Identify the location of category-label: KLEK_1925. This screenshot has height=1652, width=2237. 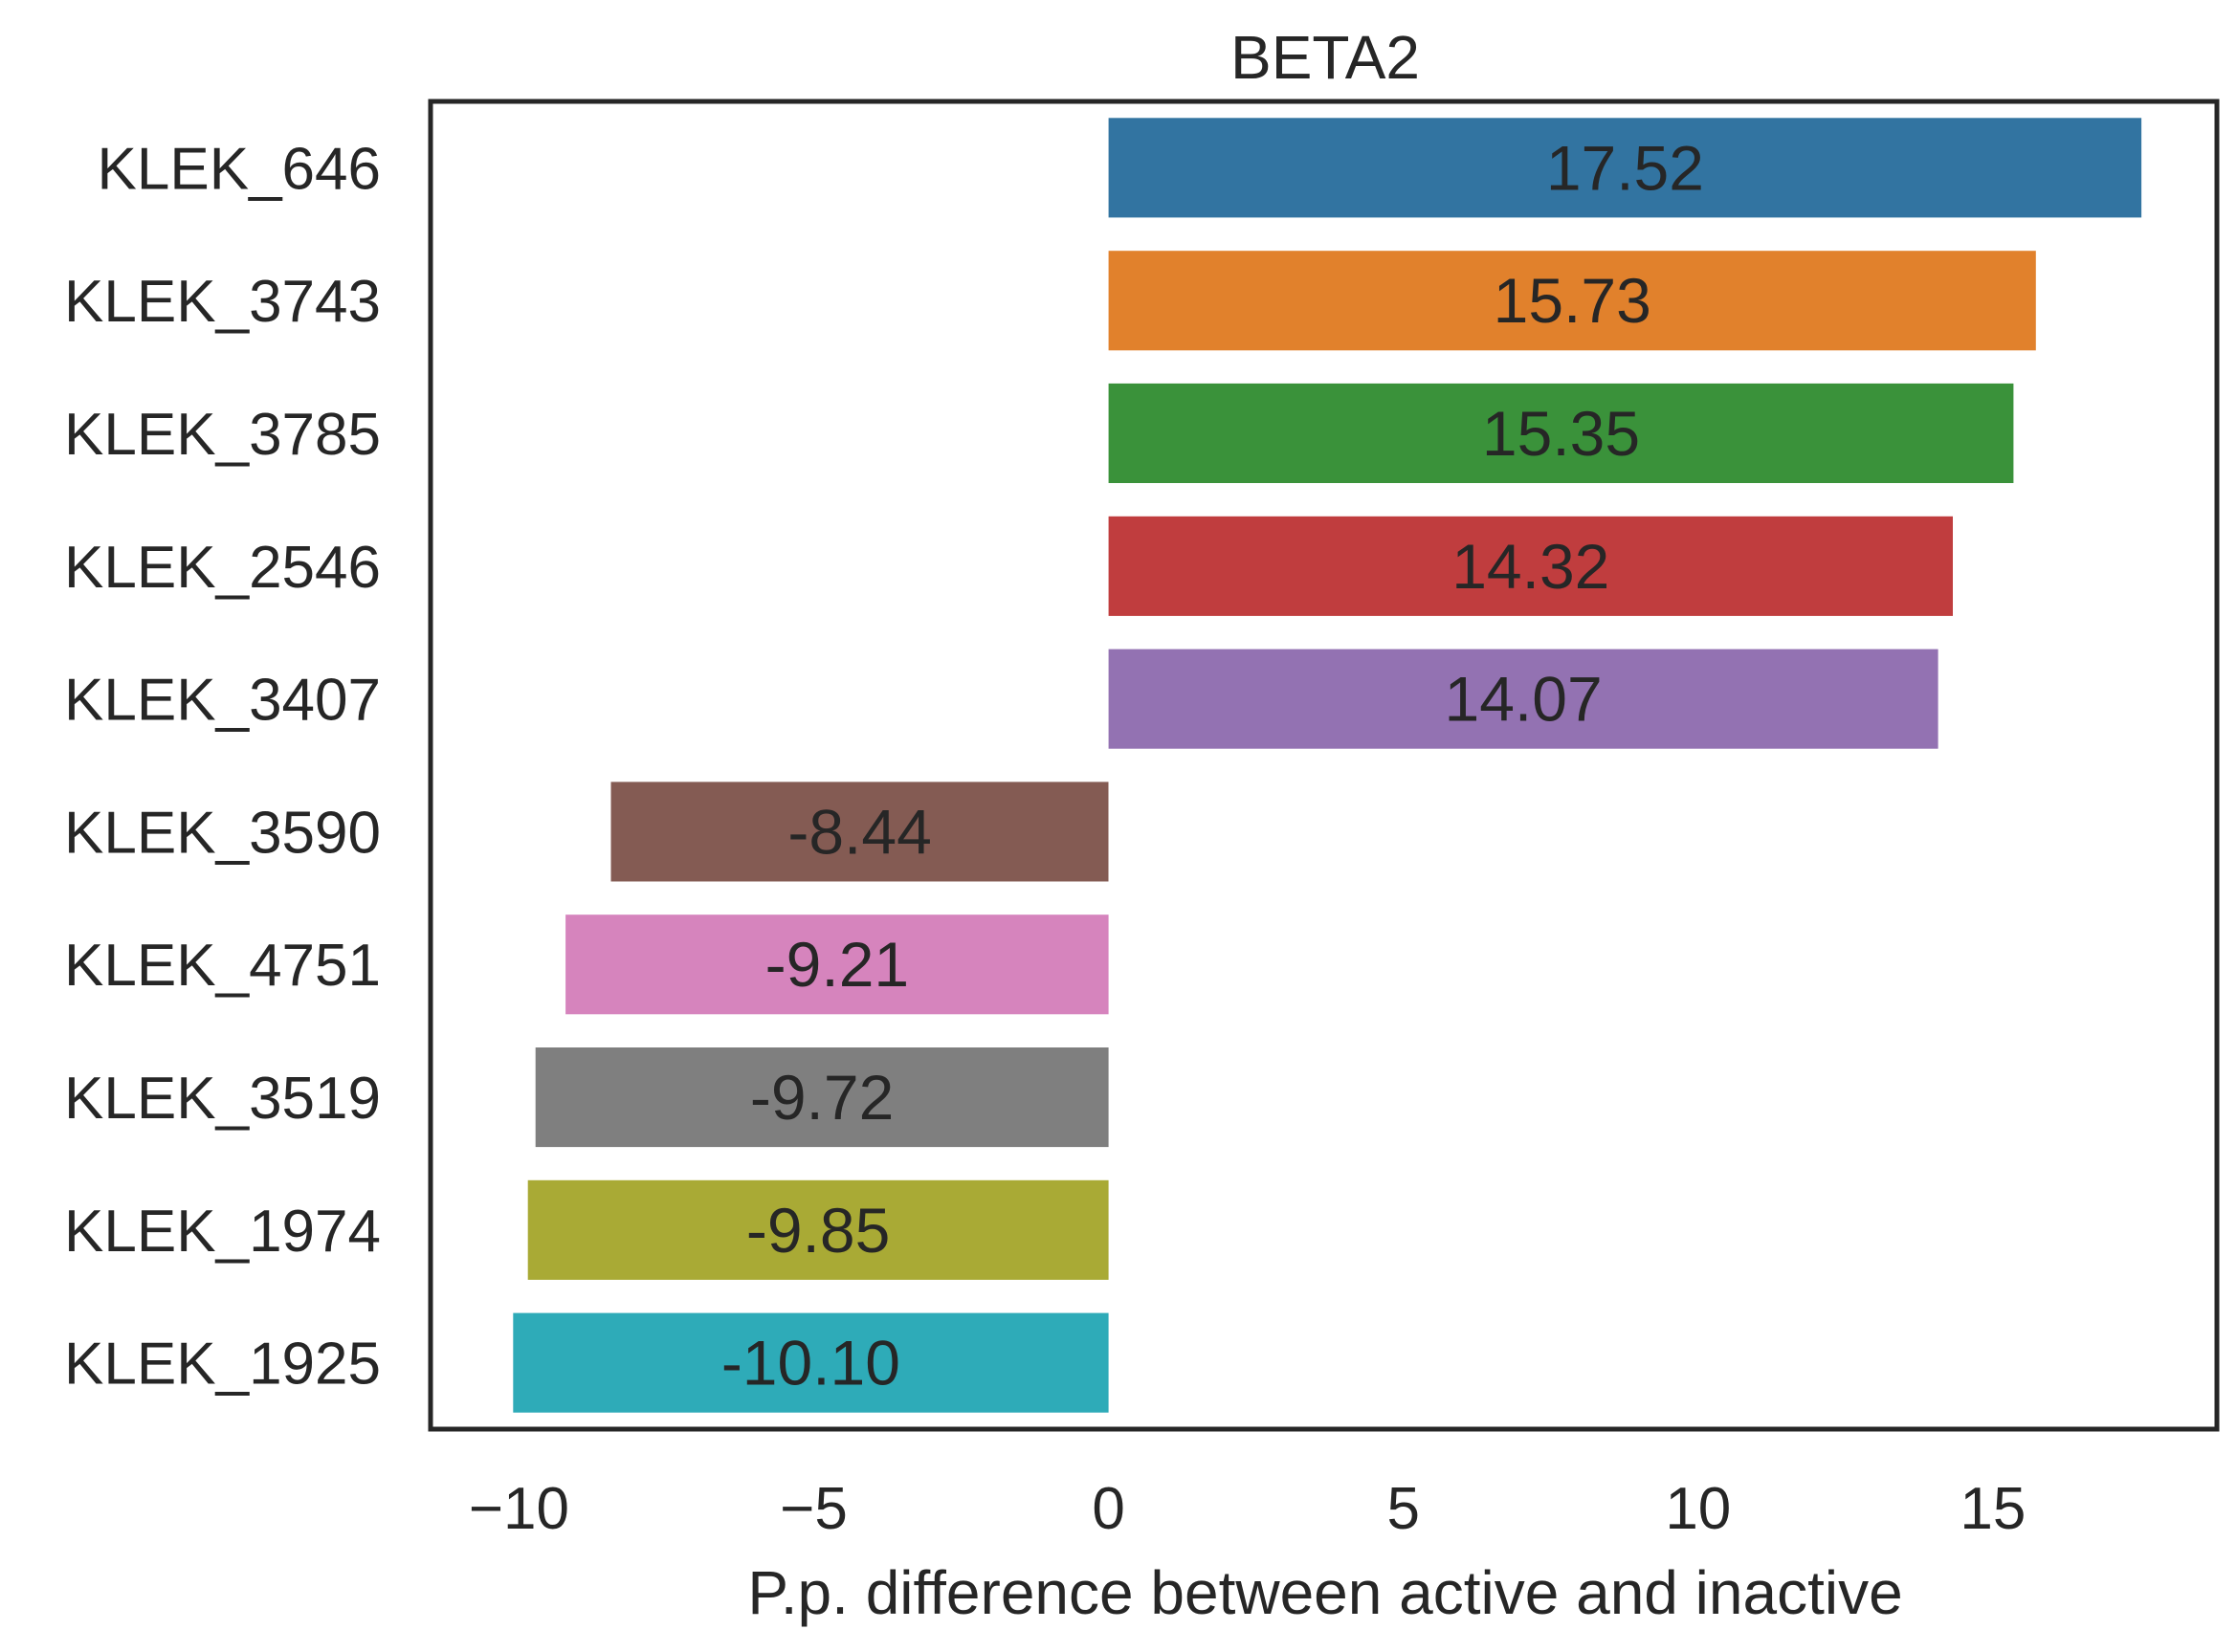
(223, 1365).